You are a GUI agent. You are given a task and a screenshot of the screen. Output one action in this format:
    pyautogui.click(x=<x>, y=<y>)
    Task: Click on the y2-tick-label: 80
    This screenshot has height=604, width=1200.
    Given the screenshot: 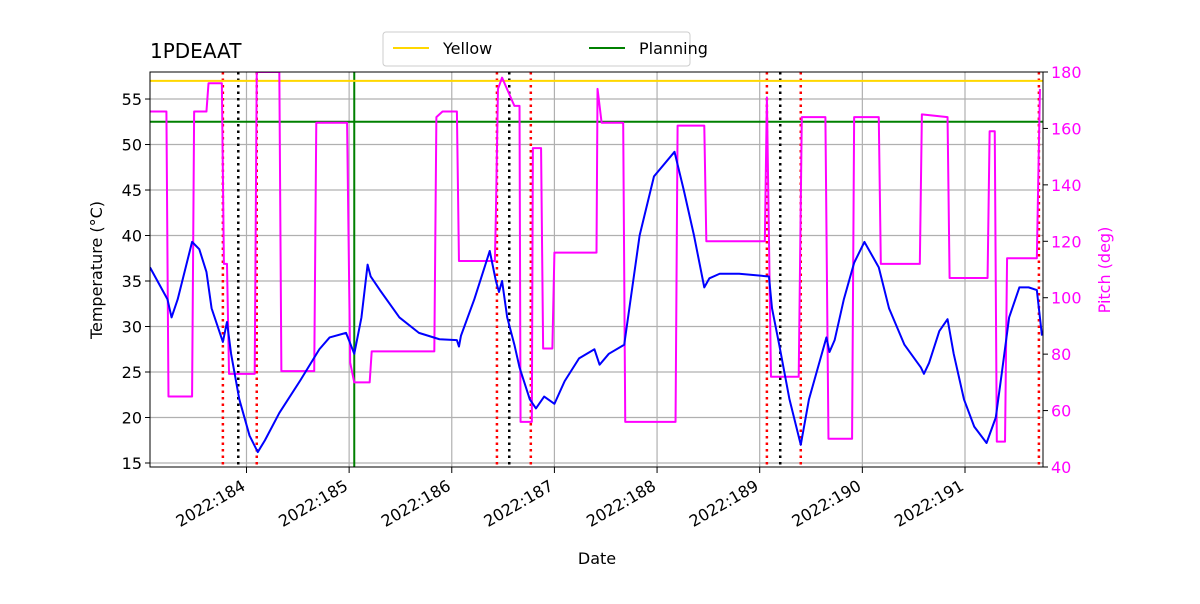 What is the action you would take?
    pyautogui.click(x=1061, y=354)
    